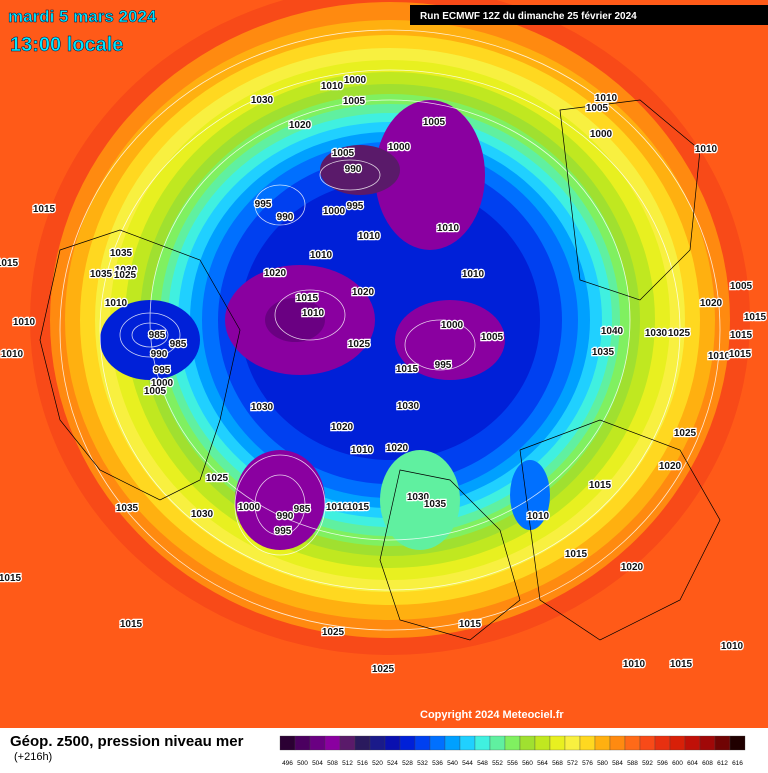  Describe the element at coordinates (467, 763) in the screenshot. I see `legend-label: 544` at that location.